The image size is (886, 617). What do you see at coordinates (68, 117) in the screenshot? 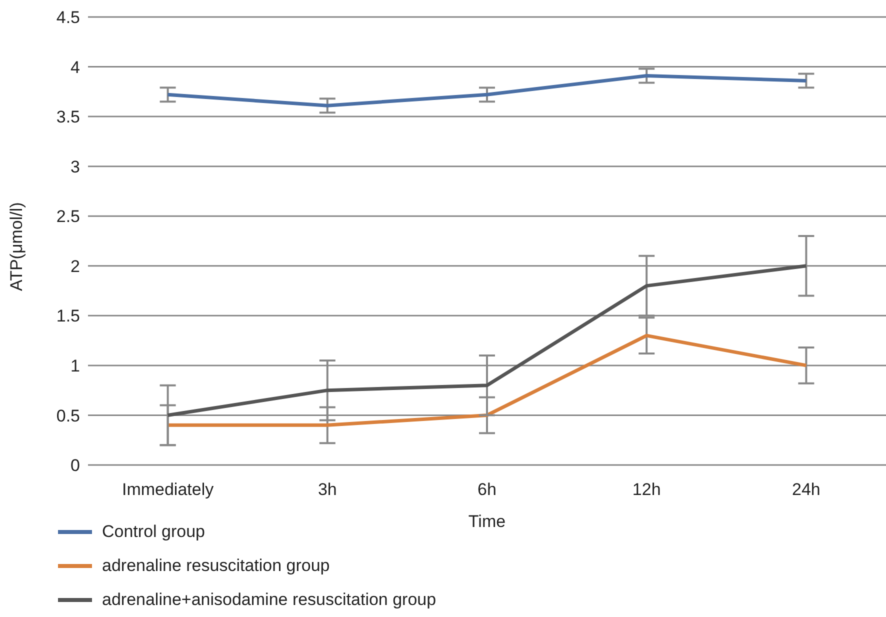
I see `y-tick-label: 3.5` at bounding box center [68, 117].